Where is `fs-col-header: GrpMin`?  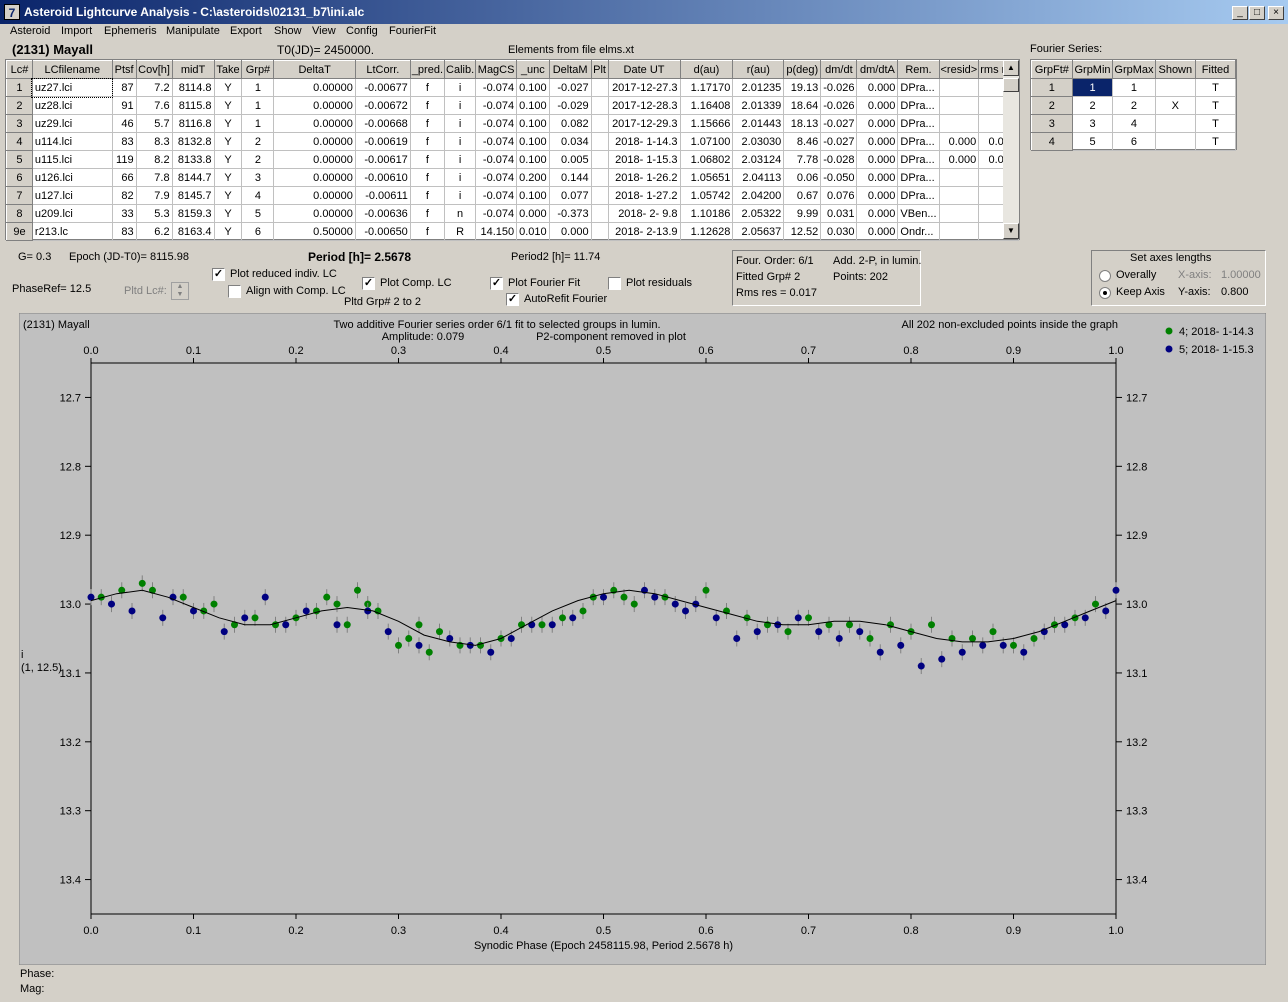
fs-col-header: GrpMin is located at coordinates (1092, 69).